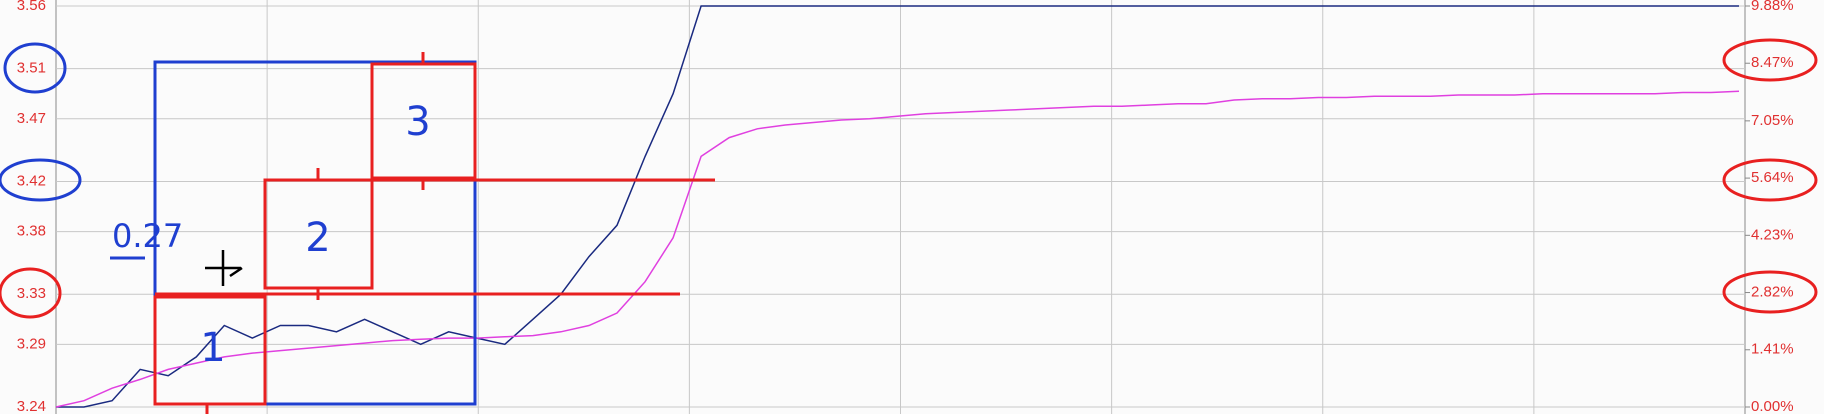 The height and width of the screenshot is (414, 1824). I want to click on cursor, so click(224, 268).